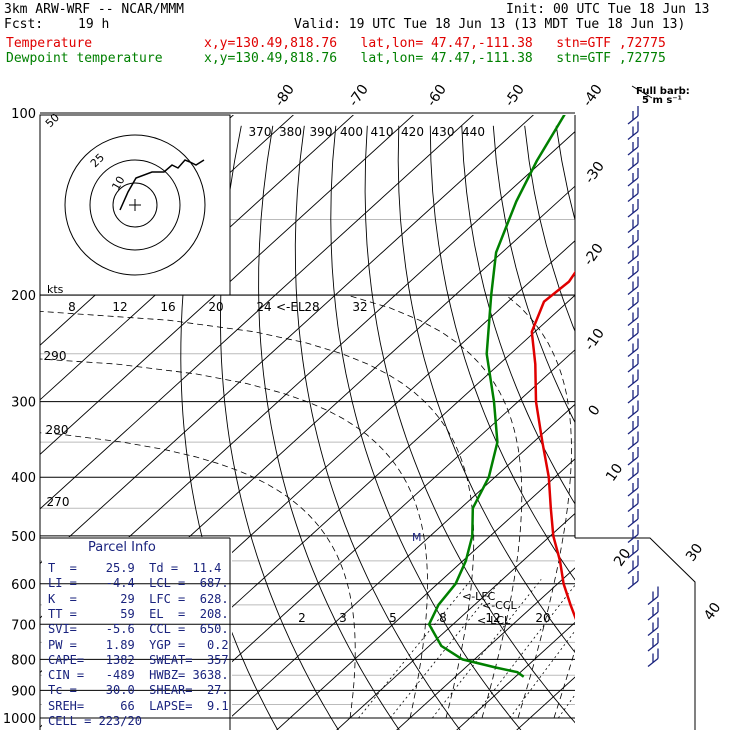 This screenshot has width=740, height=740. What do you see at coordinates (494, 620) in the screenshot?
I see `lcl-label: <-LCL` at bounding box center [494, 620].